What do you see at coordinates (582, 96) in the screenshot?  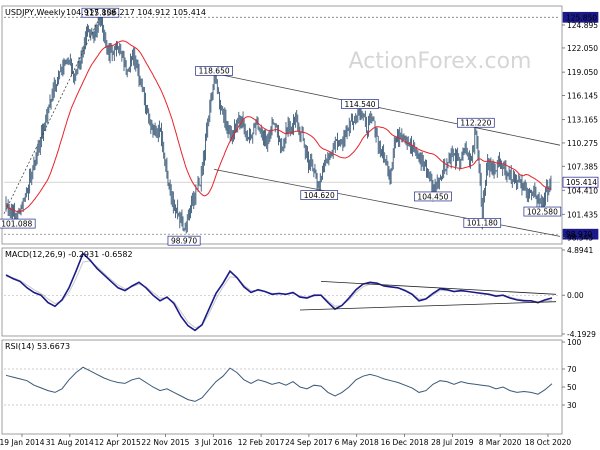 I see `price-y-tick-label: 116.145` at bounding box center [582, 96].